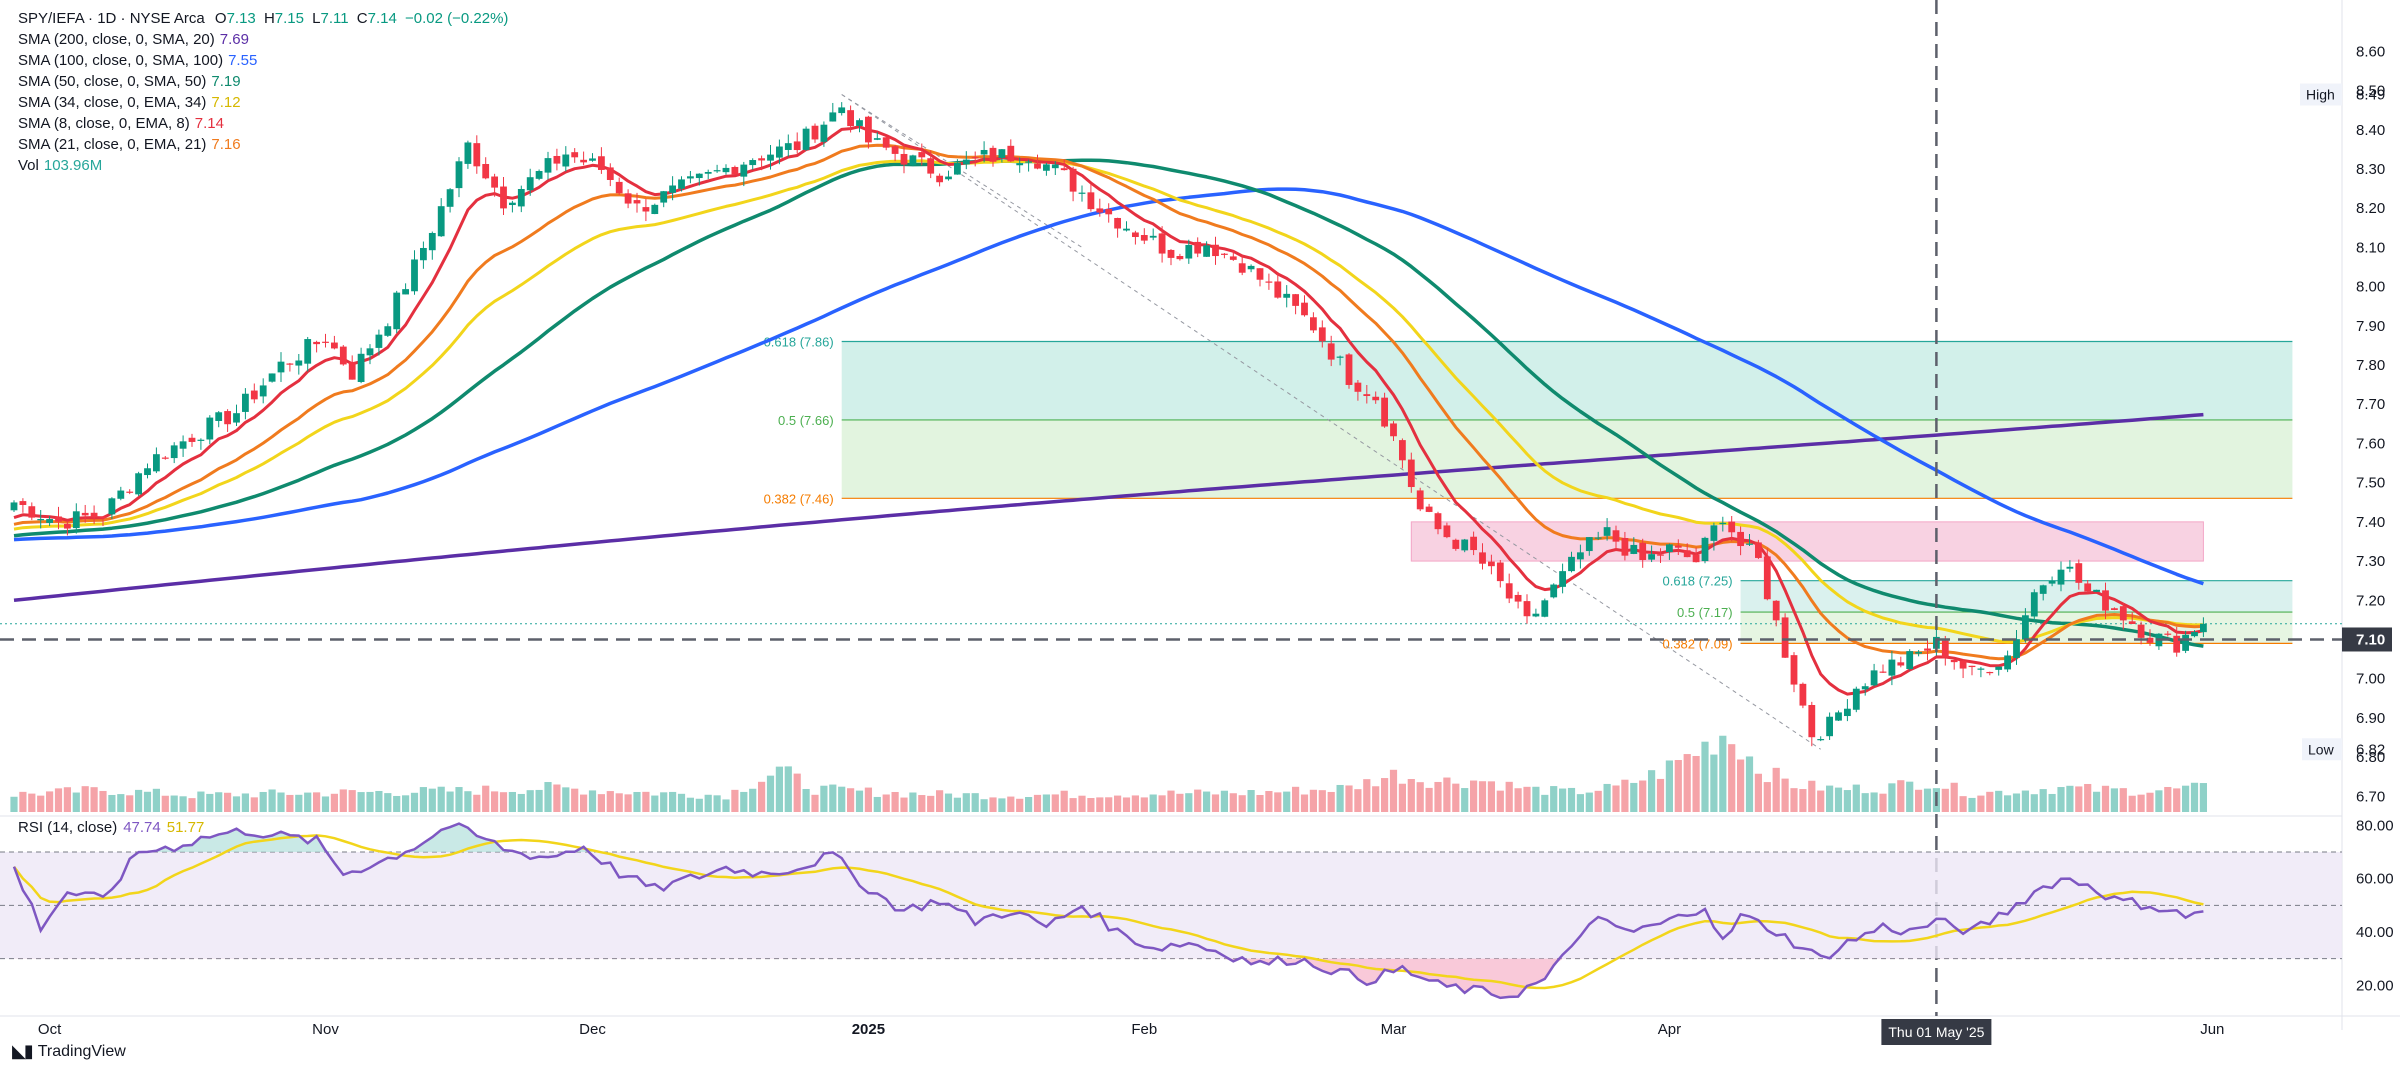 The width and height of the screenshot is (2400, 1069). I want to click on price-tick-label: 8.20, so click(2370, 208).